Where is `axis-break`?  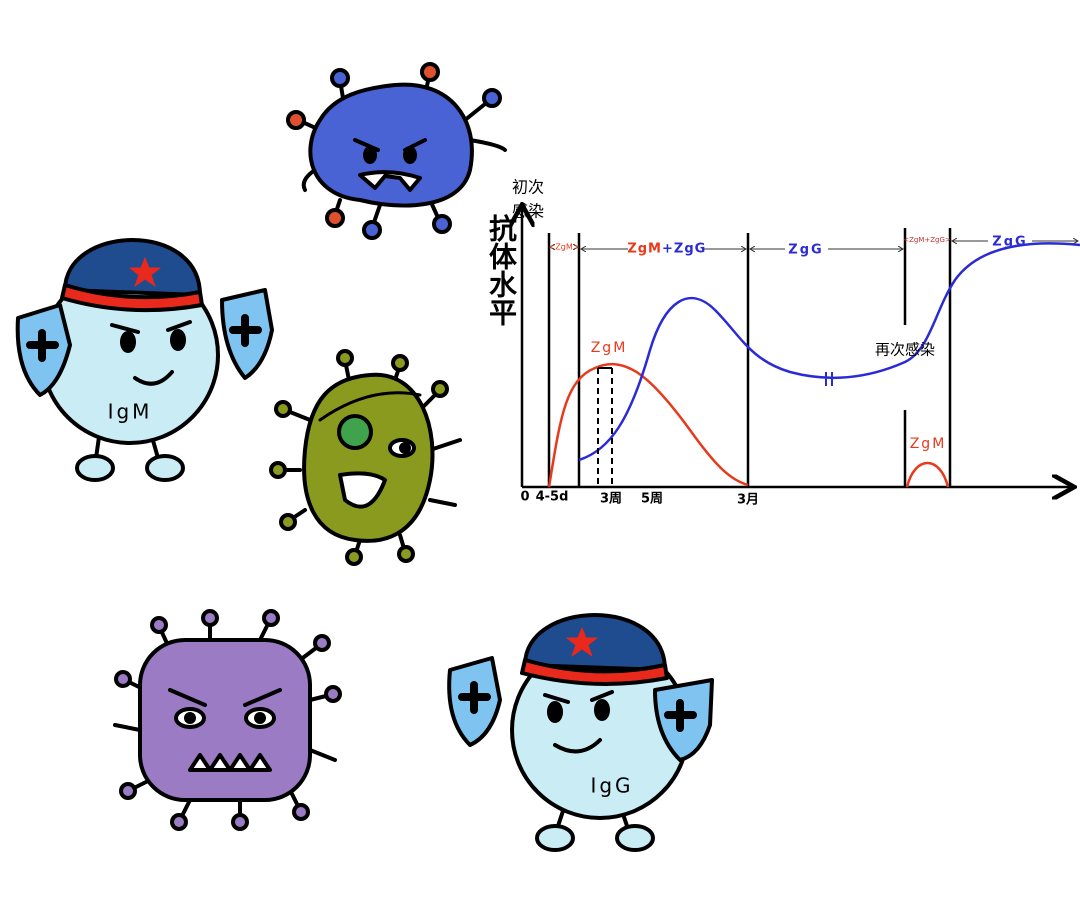
axis-break is located at coordinates (829, 379).